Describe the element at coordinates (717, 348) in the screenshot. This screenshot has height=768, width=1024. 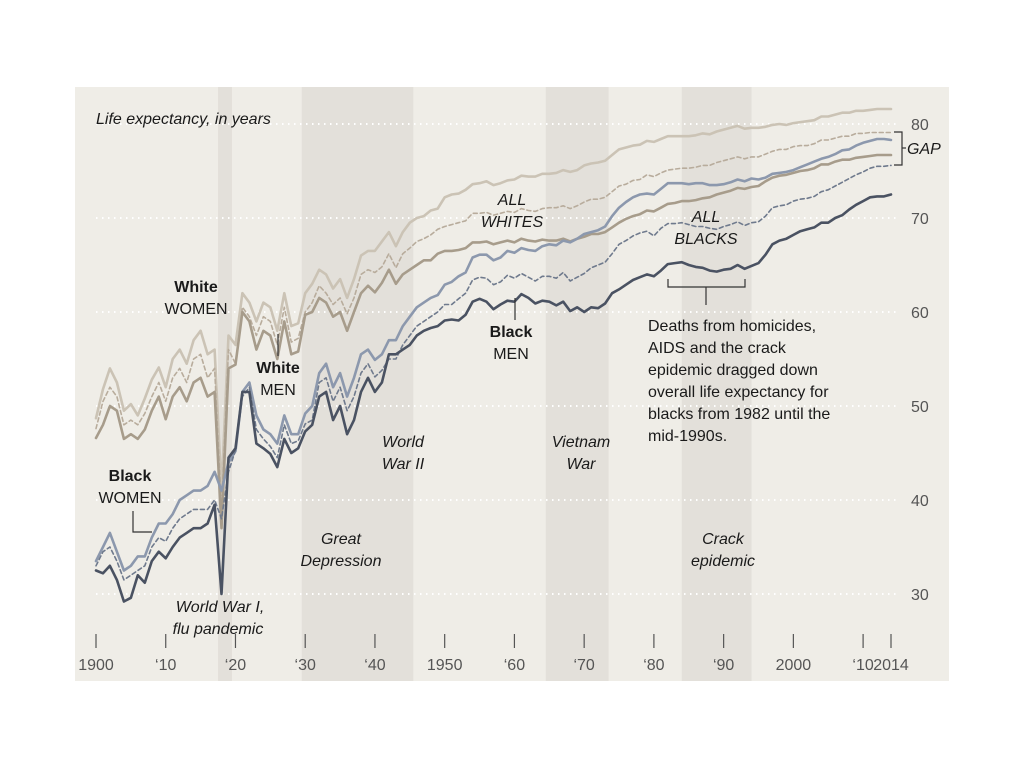
I see `note-line-2: AIDS and the crack` at that location.